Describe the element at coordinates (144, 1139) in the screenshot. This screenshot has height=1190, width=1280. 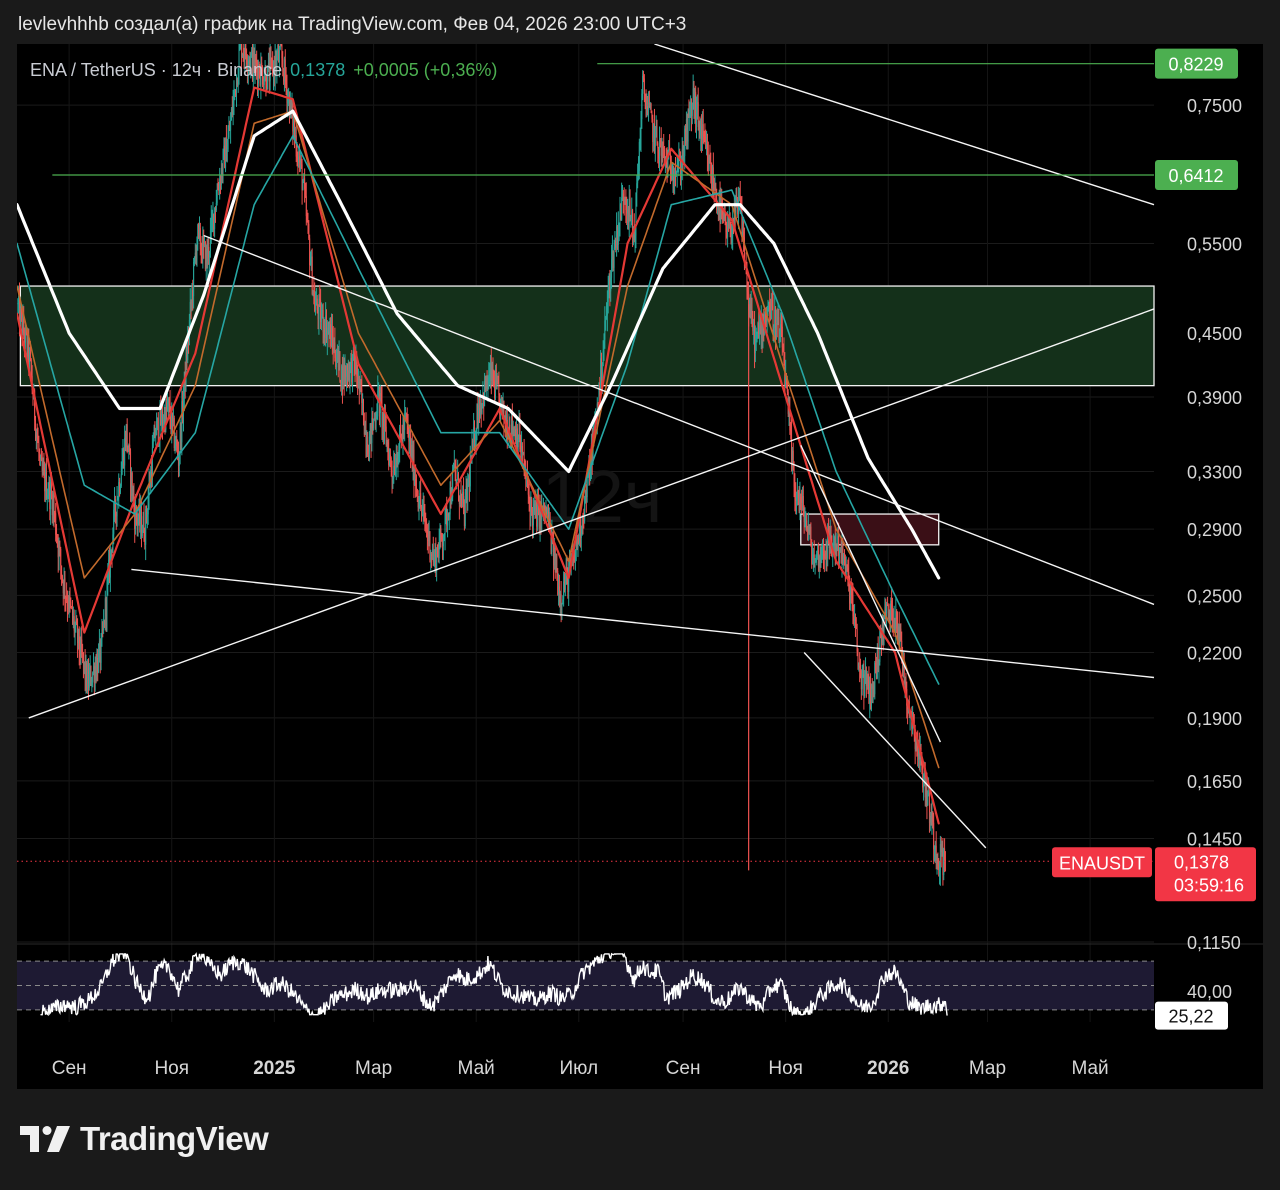
I see `tradingview-logo: TradingView` at that location.